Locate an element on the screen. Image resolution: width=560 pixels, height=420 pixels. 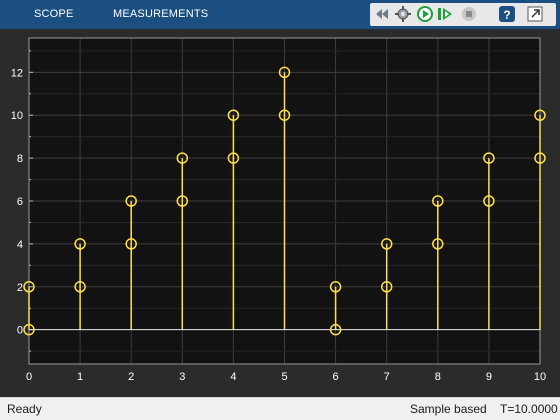
status-ready: Ready is located at coordinates (24, 409).